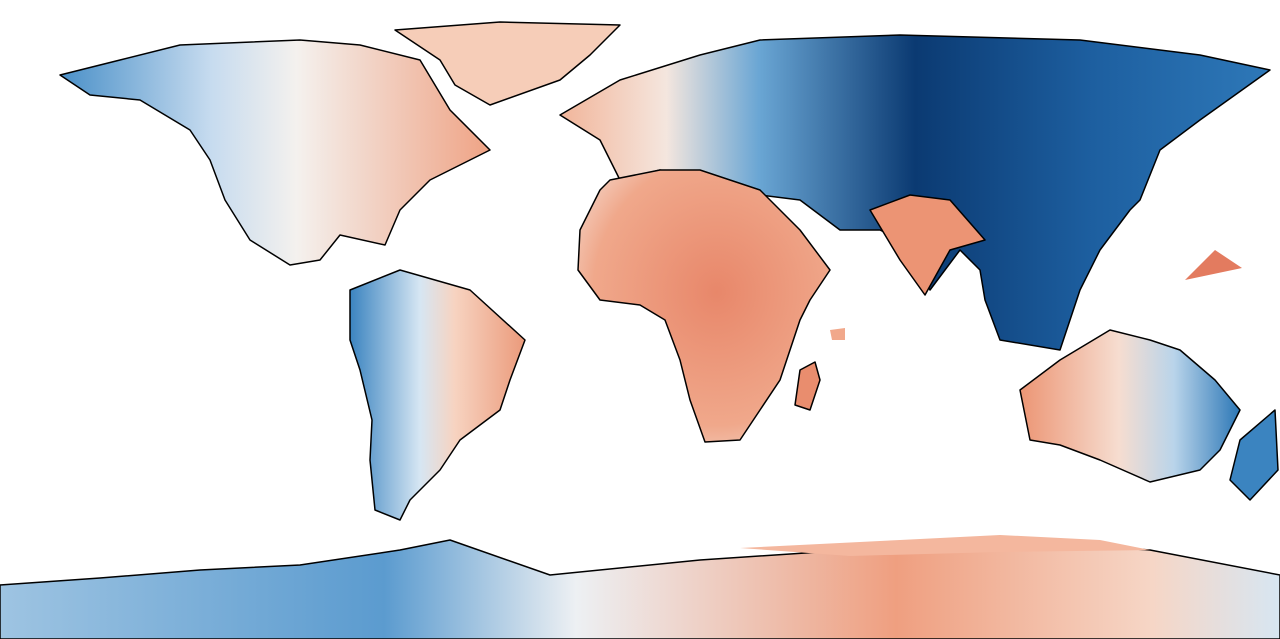 The height and width of the screenshot is (639, 1280). What do you see at coordinates (275, 152) in the screenshot?
I see `north-america` at bounding box center [275, 152].